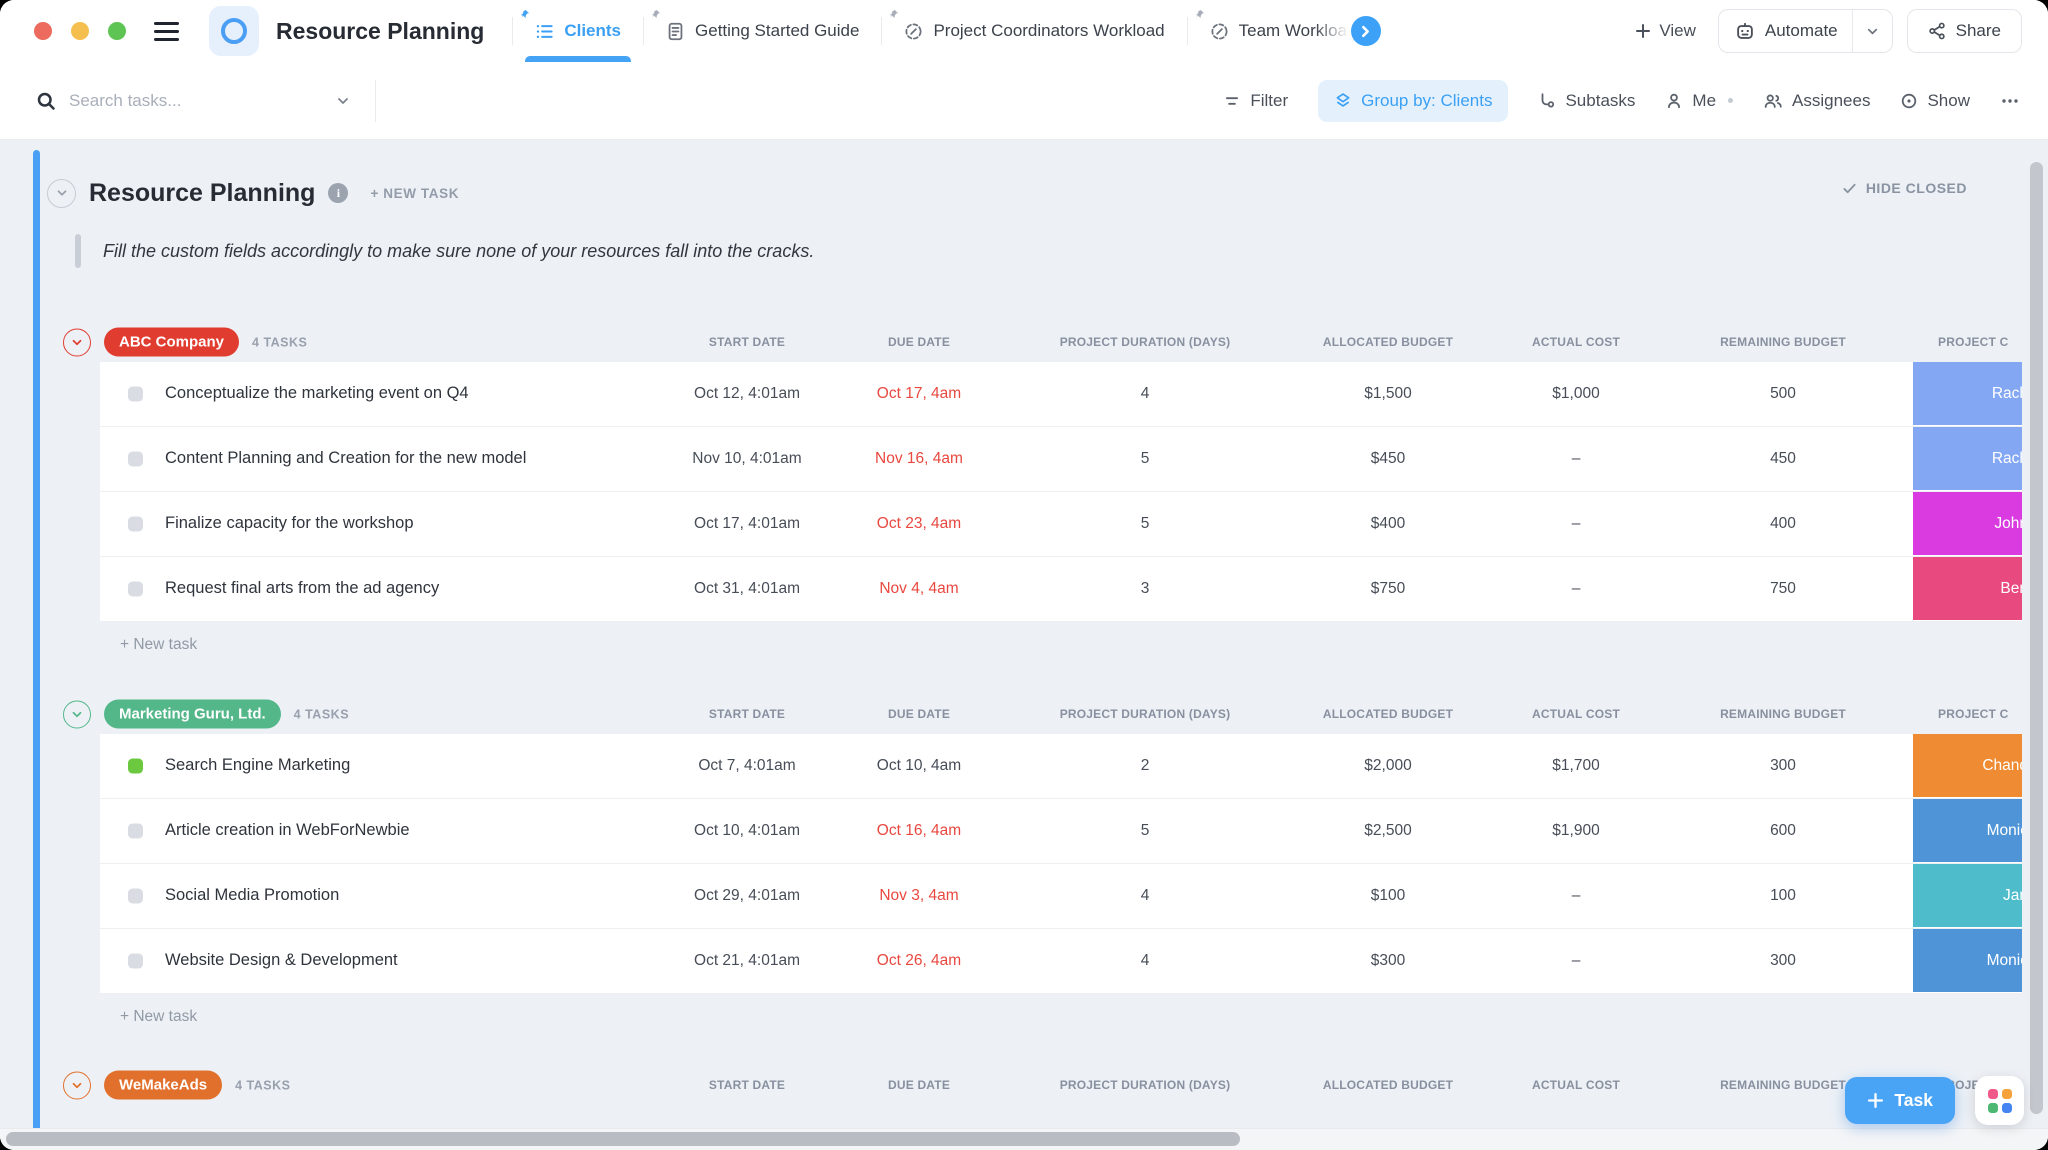 This screenshot has width=2048, height=1150. What do you see at coordinates (61, 193) in the screenshot?
I see `collapse-list-chevron-icon` at bounding box center [61, 193].